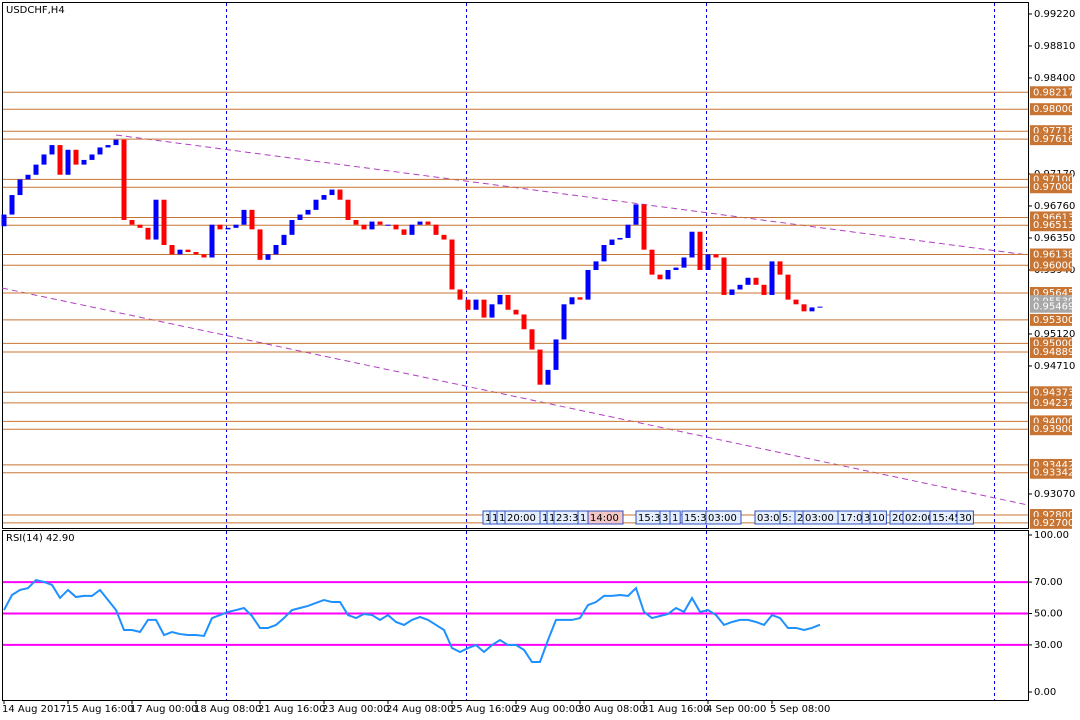 Image resolution: width=1080 pixels, height=720 pixels. I want to click on price-box, so click(1051, 306).